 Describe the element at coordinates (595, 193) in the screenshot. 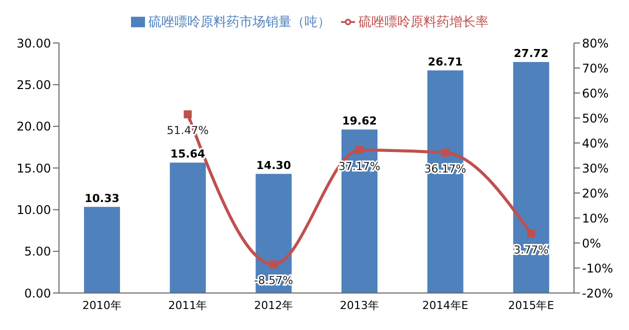

I see `y2-tick-label: 20%` at that location.